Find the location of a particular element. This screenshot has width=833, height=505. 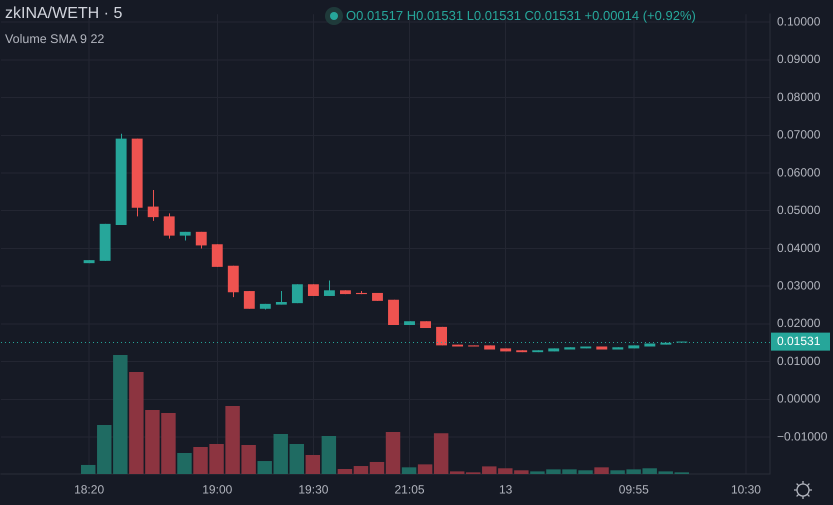

x-tick-label: 18:20 is located at coordinates (89, 489).